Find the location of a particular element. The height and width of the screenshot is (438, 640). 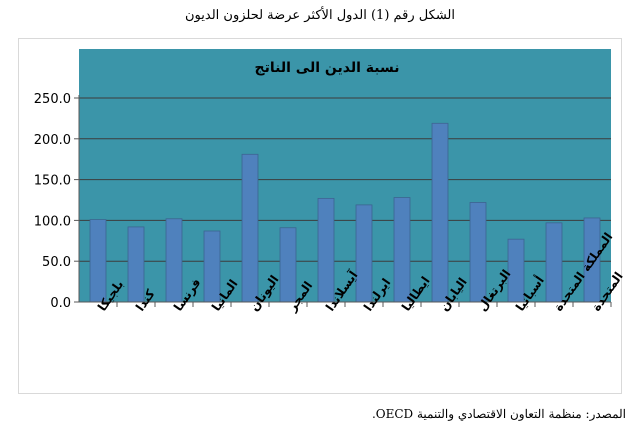

y-tick-label: 150.0 is located at coordinates (52, 181).